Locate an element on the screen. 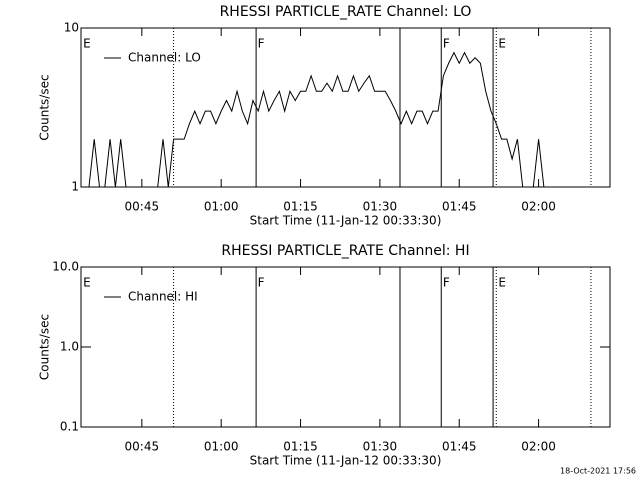 The width and height of the screenshot is (640, 480). y-tick-label: 10.0 is located at coordinates (65, 267).